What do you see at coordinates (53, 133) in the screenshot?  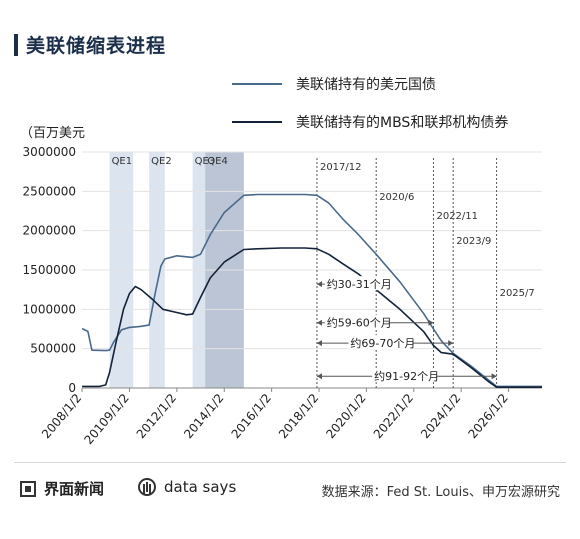 I see `y-axis-unit-label: （百万美元` at bounding box center [53, 133].